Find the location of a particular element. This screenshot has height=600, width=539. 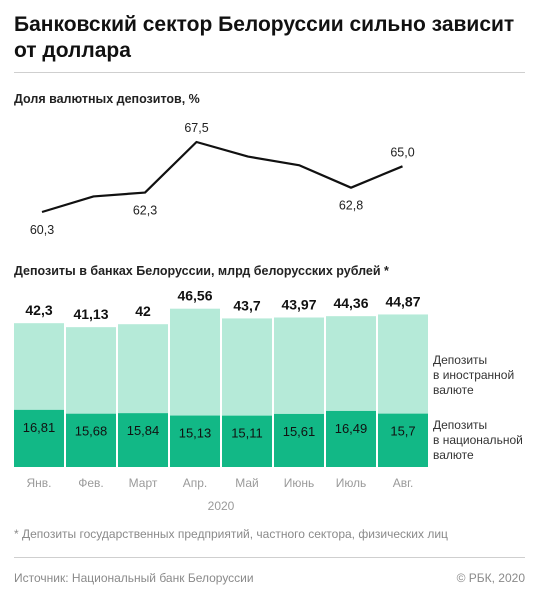

bar-total-label: 42 is located at coordinates (143, 311).